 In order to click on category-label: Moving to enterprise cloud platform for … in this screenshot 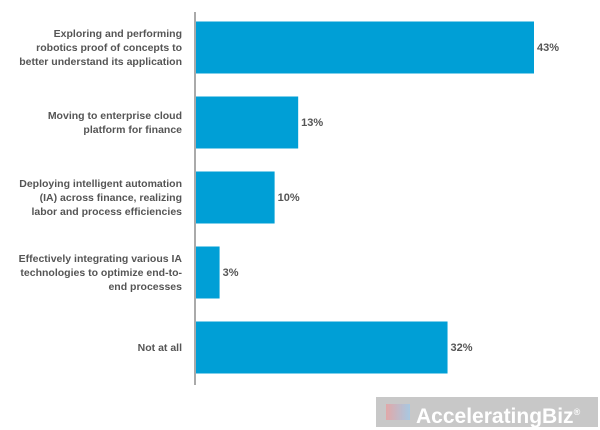, I will do `click(114, 122)`.